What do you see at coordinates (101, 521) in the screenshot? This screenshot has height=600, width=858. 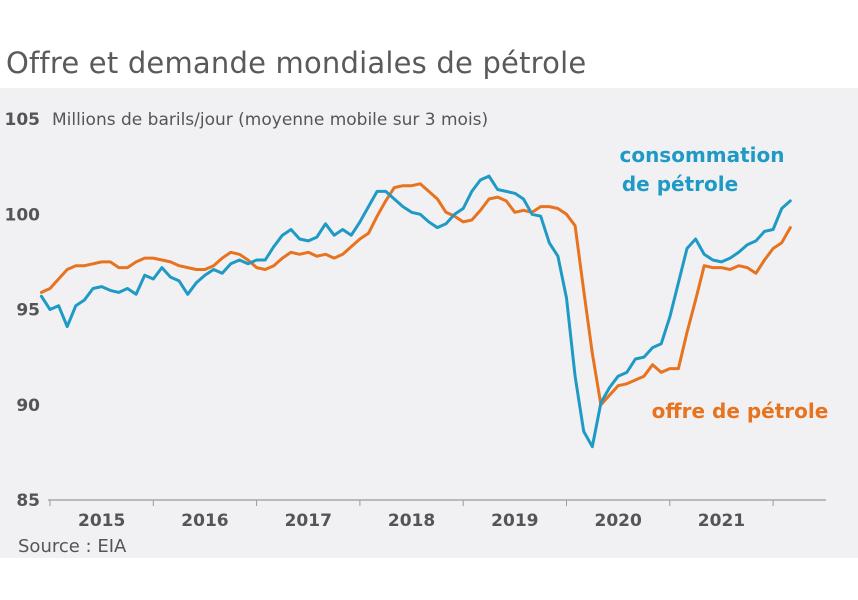 I see `x-tick-label: 2015` at bounding box center [101, 521].